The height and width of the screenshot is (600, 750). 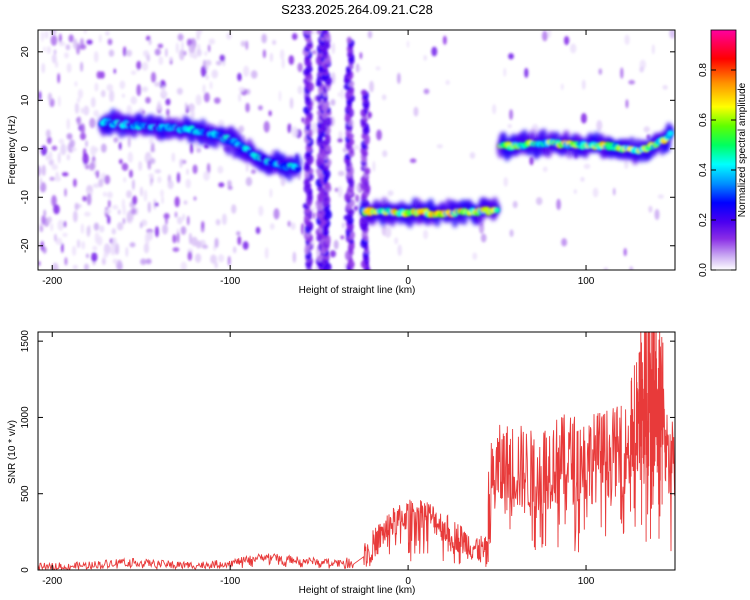 What do you see at coordinates (703, 270) in the screenshot?
I see `colorbar-tick-label: 0.0` at bounding box center [703, 270].